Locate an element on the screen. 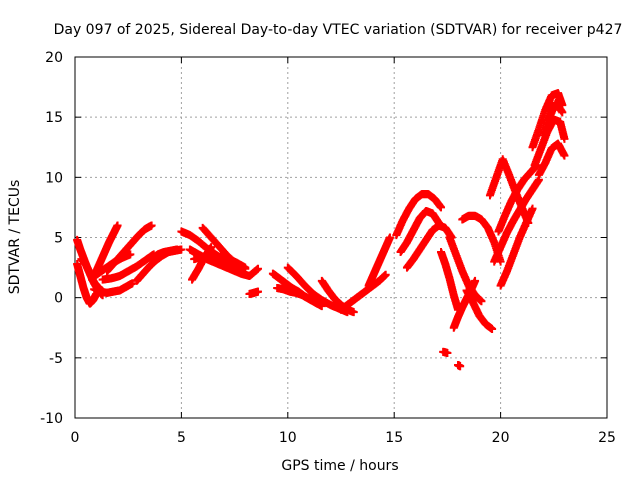 This screenshot has height=480, width=640. series-arc-ak is located at coordinates (547, 120).